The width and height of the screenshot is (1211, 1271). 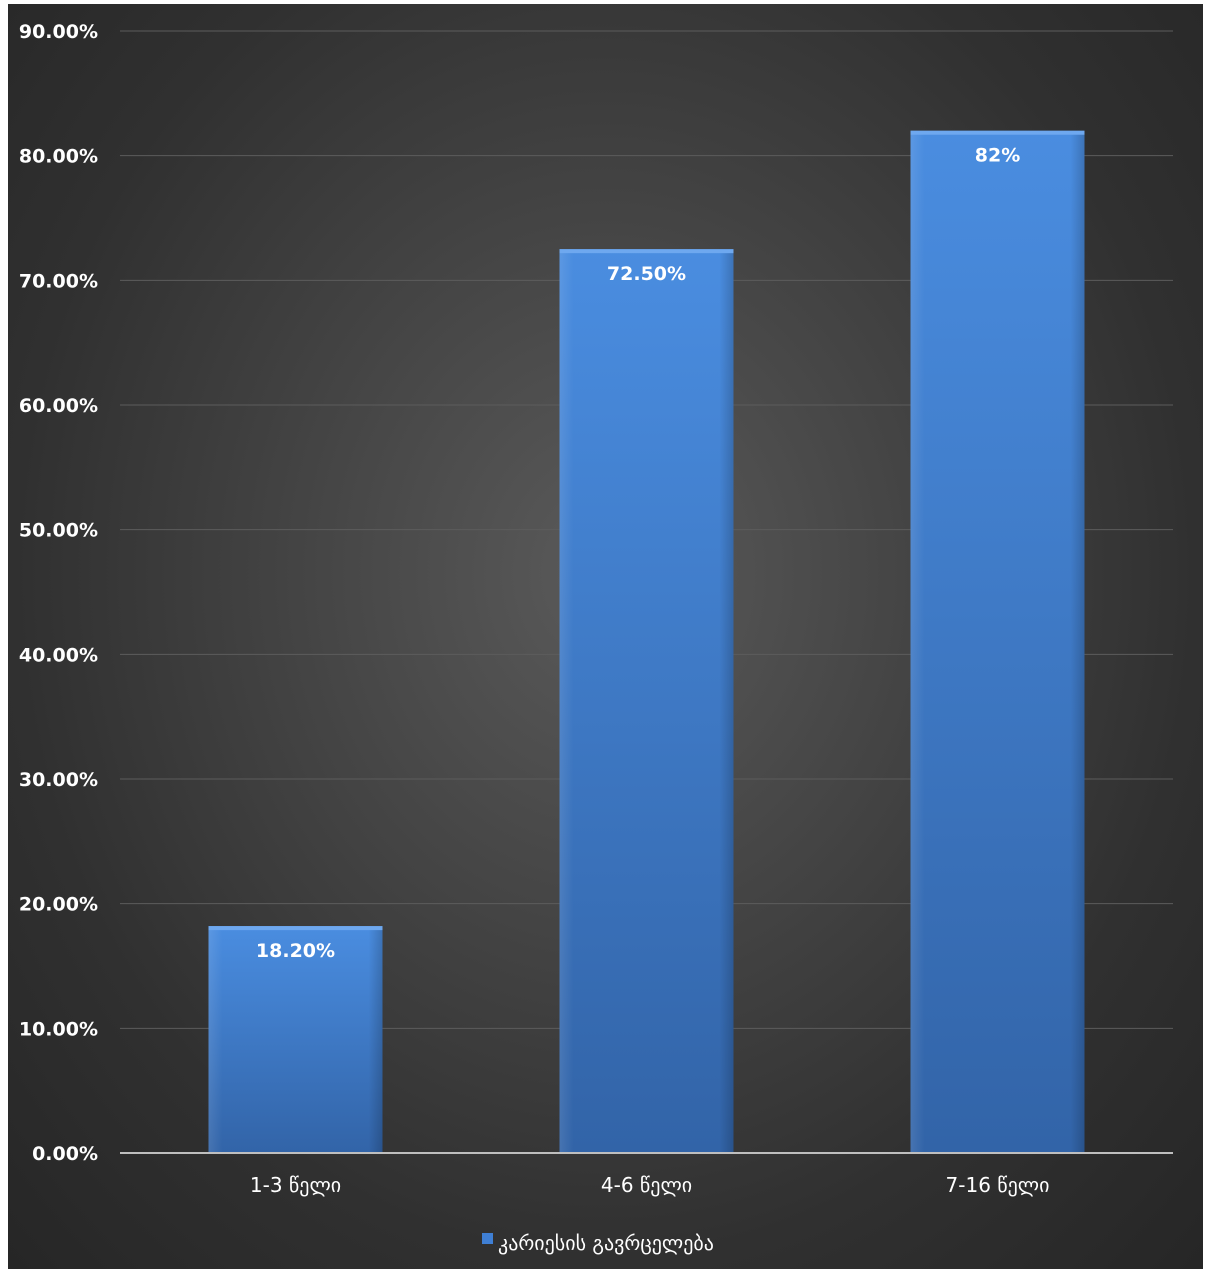 I want to click on x-axis-category-labels: 1-3 წელი 4-6 წელი 7-16 წელი, so click(x=650, y=1185).